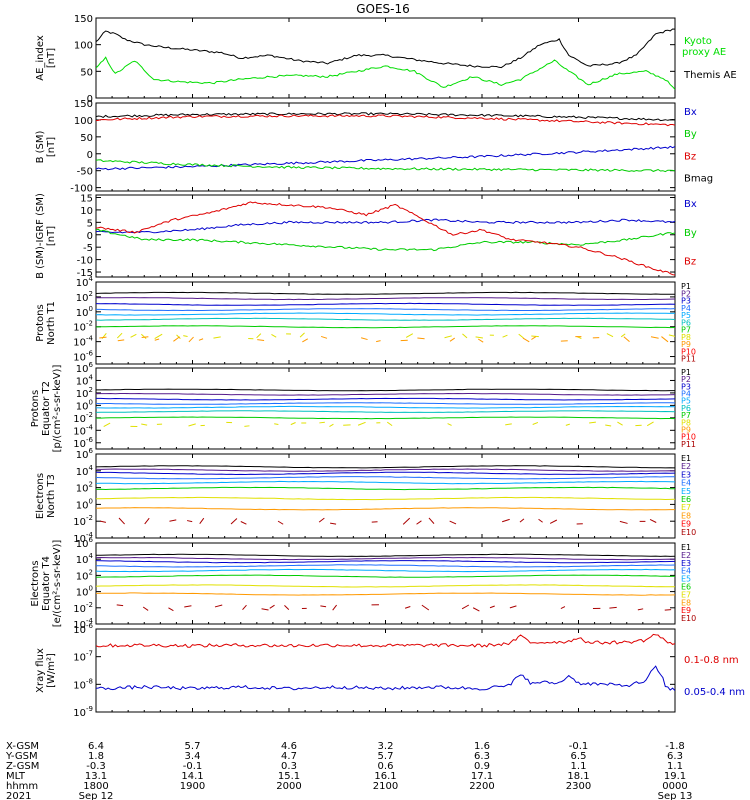  I want to click on y-axis-label: [W/m²], so click(51, 670).